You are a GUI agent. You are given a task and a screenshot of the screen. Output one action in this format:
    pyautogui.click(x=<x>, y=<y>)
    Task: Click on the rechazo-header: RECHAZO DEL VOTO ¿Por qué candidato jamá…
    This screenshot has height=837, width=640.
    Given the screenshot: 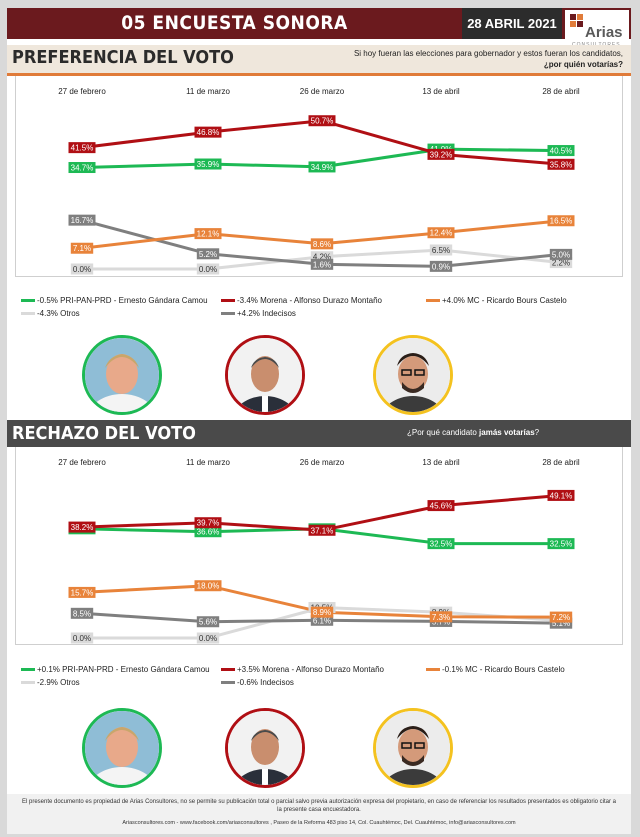 What is the action you would take?
    pyautogui.click(x=319, y=433)
    